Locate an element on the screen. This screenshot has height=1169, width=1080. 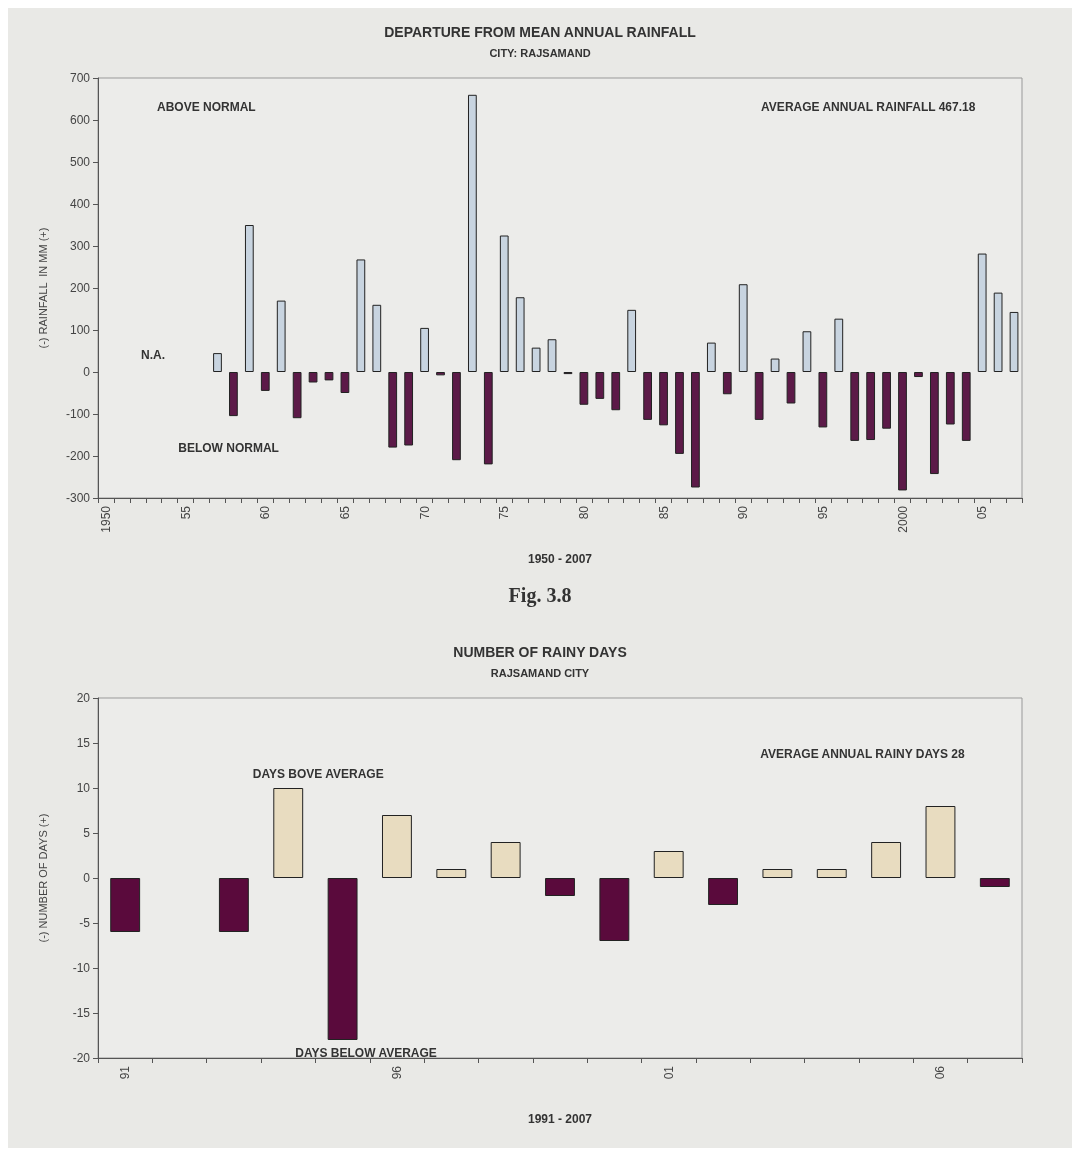
x-tick-label: 90 is located at coordinates (743, 512).